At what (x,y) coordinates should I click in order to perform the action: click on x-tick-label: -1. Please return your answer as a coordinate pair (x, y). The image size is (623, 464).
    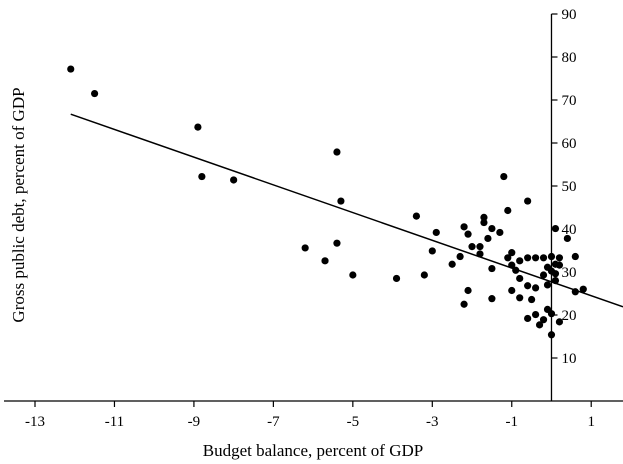
    Looking at the image, I should click on (512, 422).